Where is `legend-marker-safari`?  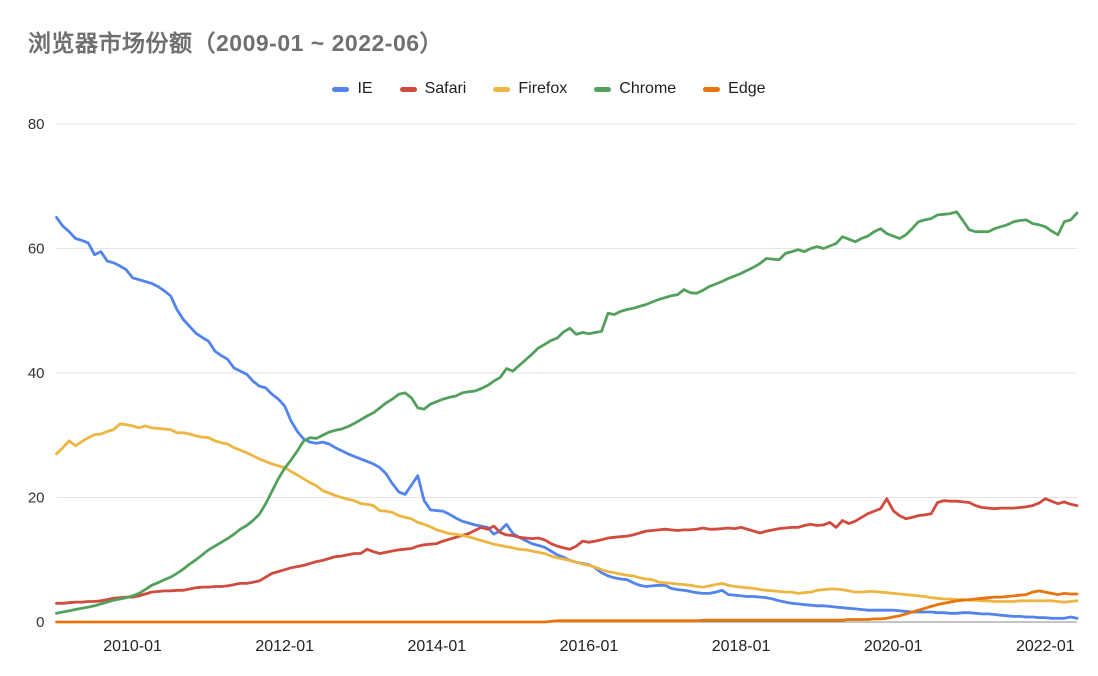
legend-marker-safari is located at coordinates (408, 89).